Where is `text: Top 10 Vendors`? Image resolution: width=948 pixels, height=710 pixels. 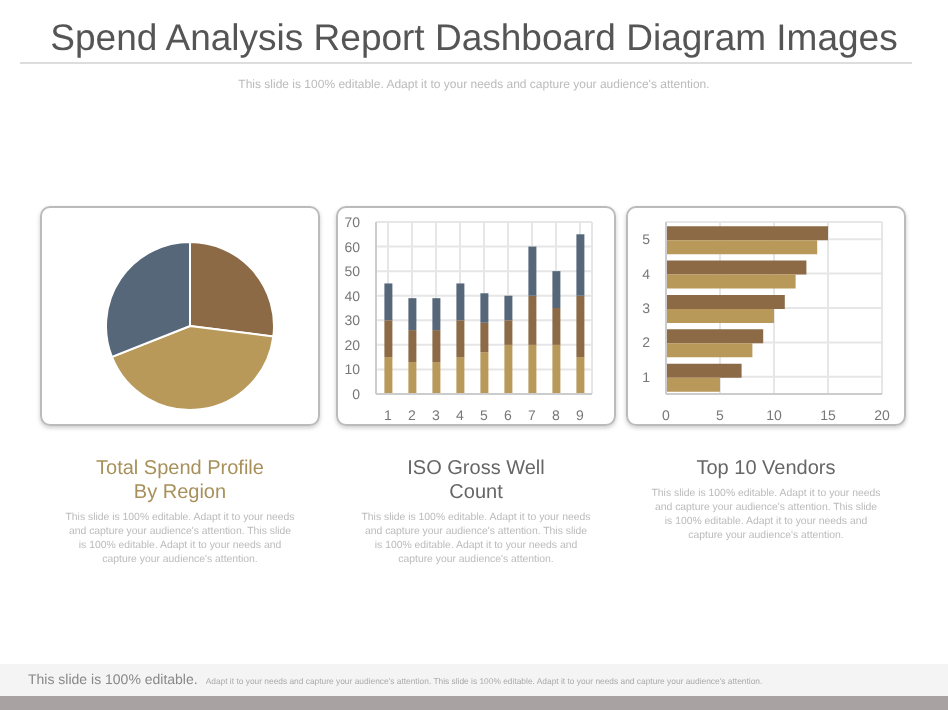
text: Top 10 Vendors is located at coordinates (766, 470).